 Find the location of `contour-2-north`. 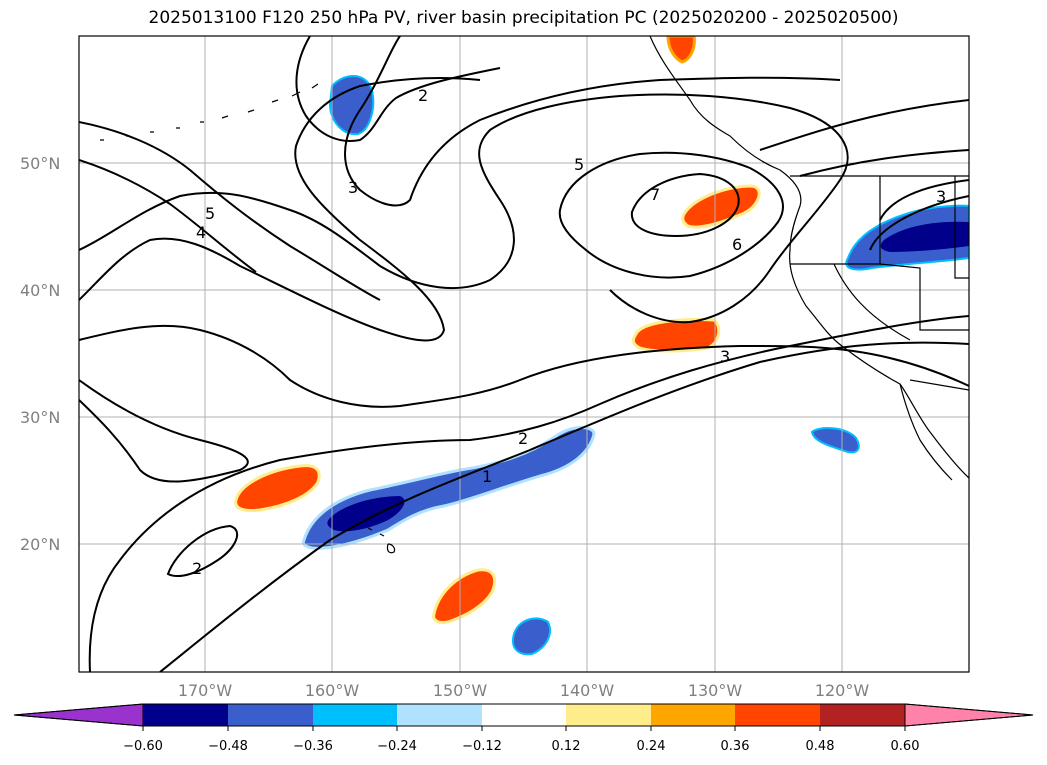

contour-2-north is located at coordinates (398, 89).